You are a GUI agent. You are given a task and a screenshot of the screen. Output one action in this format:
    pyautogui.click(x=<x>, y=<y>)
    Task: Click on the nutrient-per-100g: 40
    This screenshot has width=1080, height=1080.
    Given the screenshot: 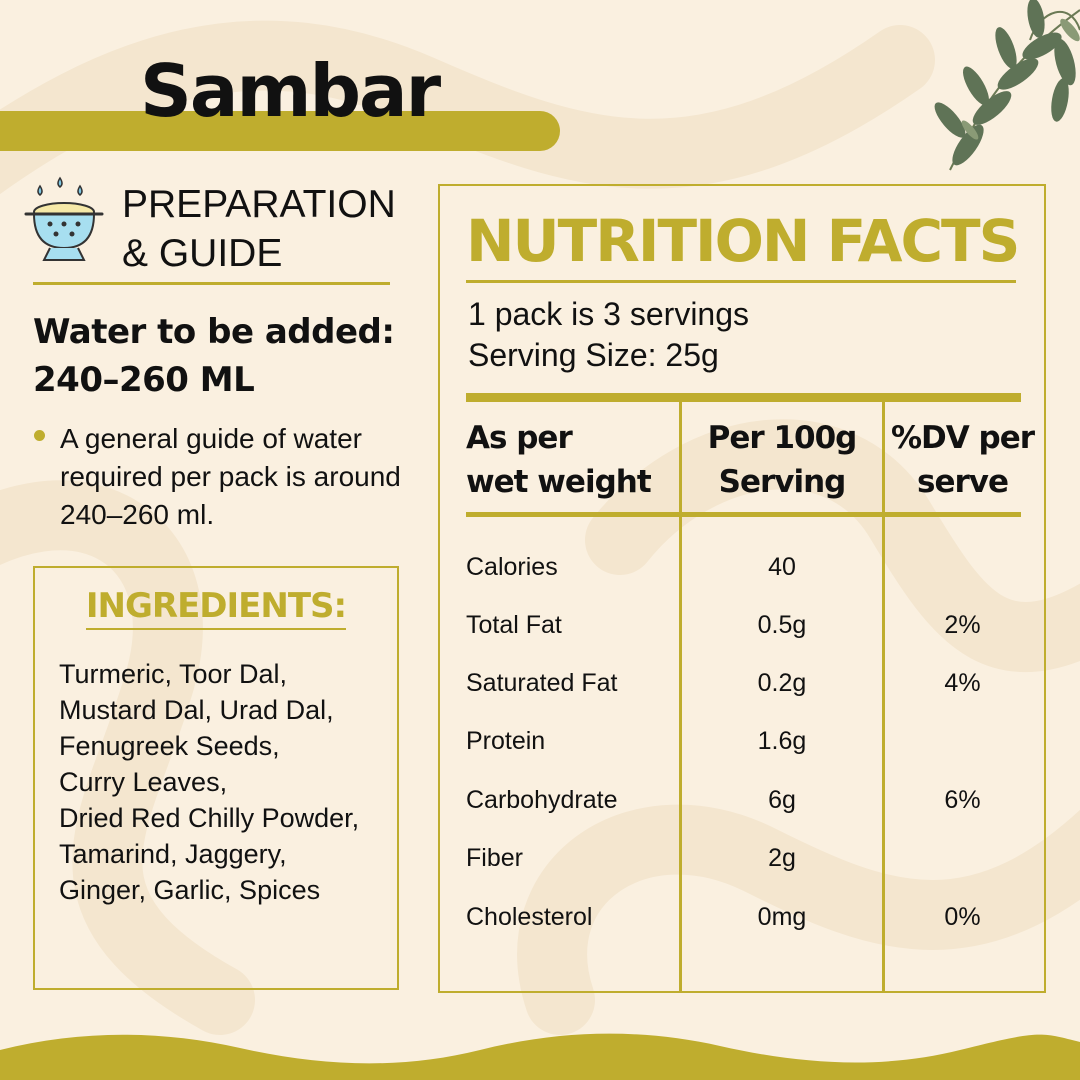 What is the action you would take?
    pyautogui.click(x=782, y=567)
    